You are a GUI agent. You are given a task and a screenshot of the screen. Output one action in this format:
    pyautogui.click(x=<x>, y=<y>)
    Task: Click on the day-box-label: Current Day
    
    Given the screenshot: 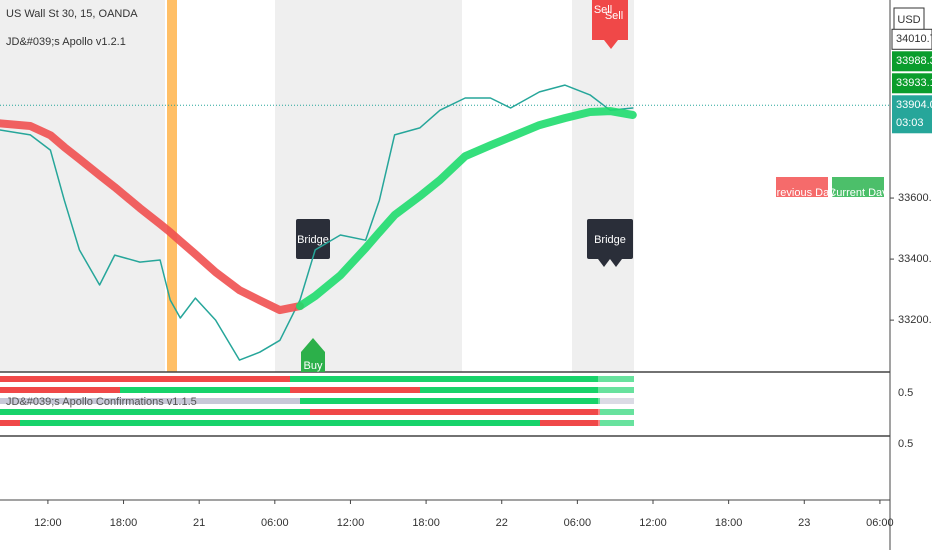 What is the action you would take?
    pyautogui.click(x=858, y=193)
    